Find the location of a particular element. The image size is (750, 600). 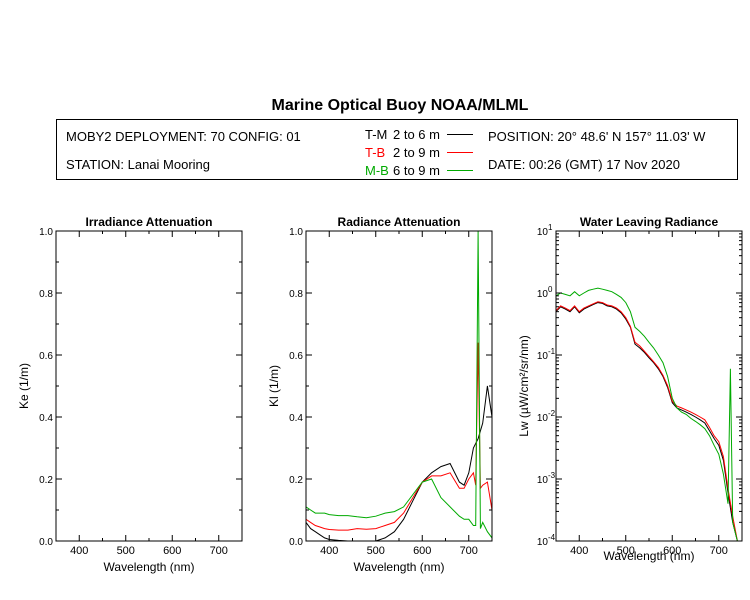

y-axis-label: Ke (1/m) is located at coordinates (24, 386).